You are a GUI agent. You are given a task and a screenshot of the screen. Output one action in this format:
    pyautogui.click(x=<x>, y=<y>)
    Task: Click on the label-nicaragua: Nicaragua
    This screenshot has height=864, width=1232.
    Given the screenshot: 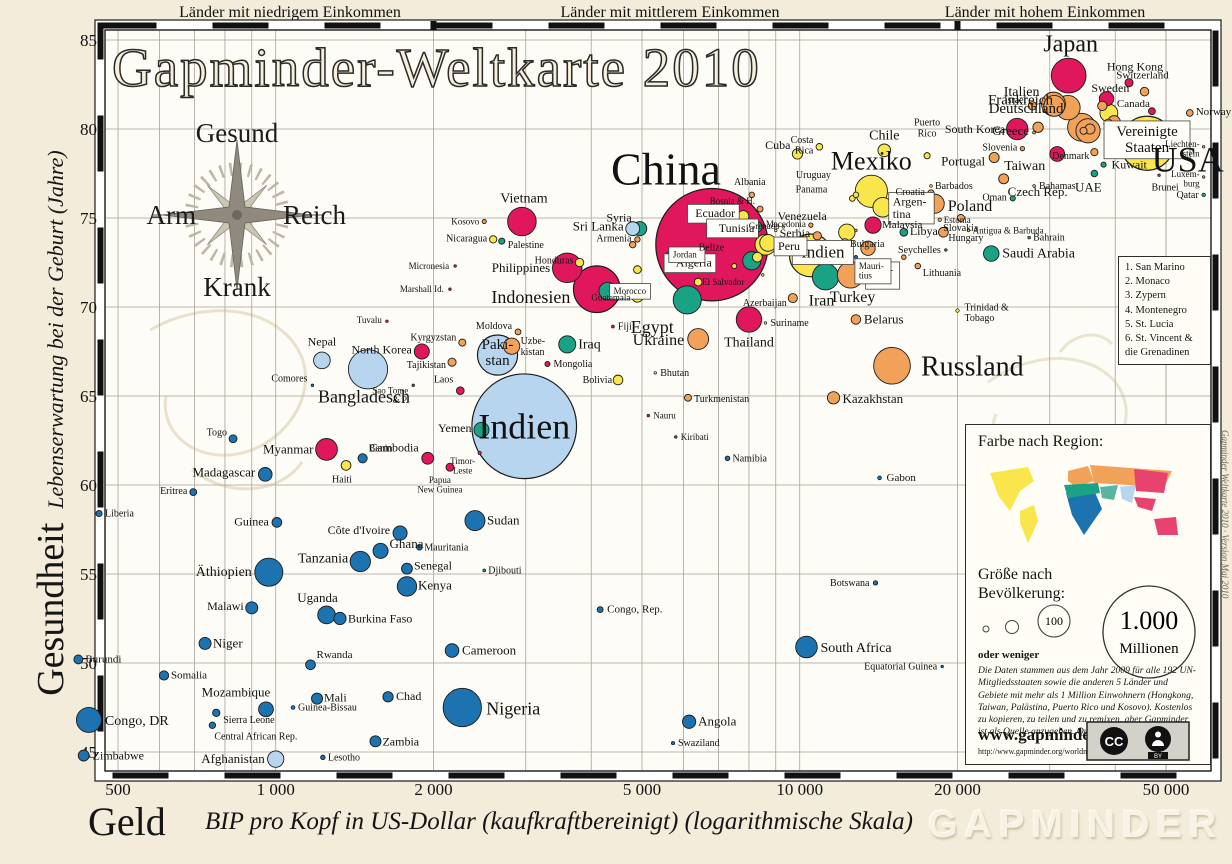 What is the action you would take?
    pyautogui.click(x=467, y=238)
    